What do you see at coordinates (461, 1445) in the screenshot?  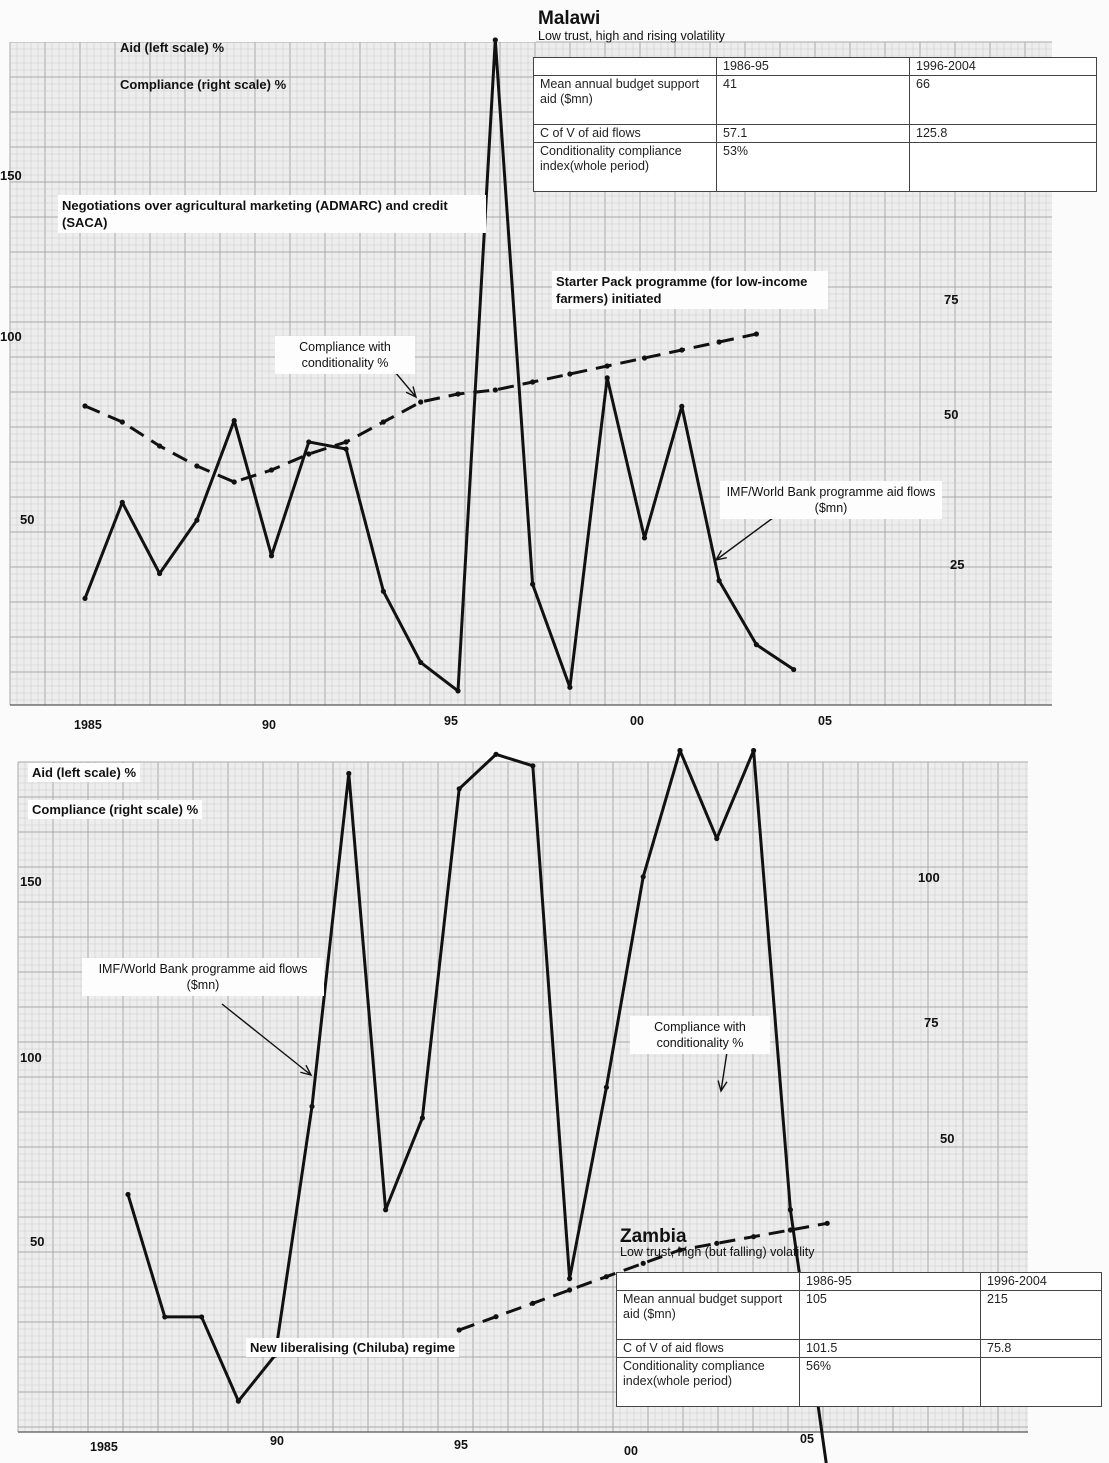 I see `zambia-x-tick: 95` at bounding box center [461, 1445].